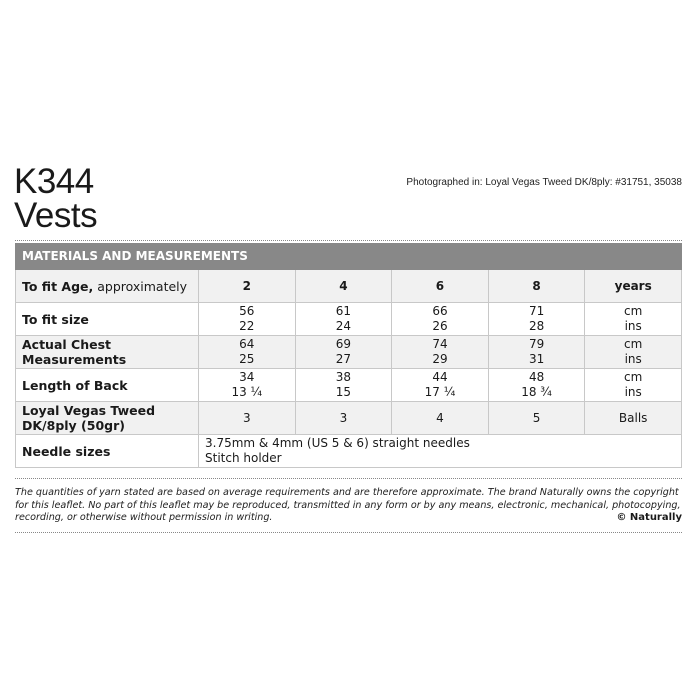 This screenshot has width=700, height=700. I want to click on cell: 17 ¼, so click(440, 392).